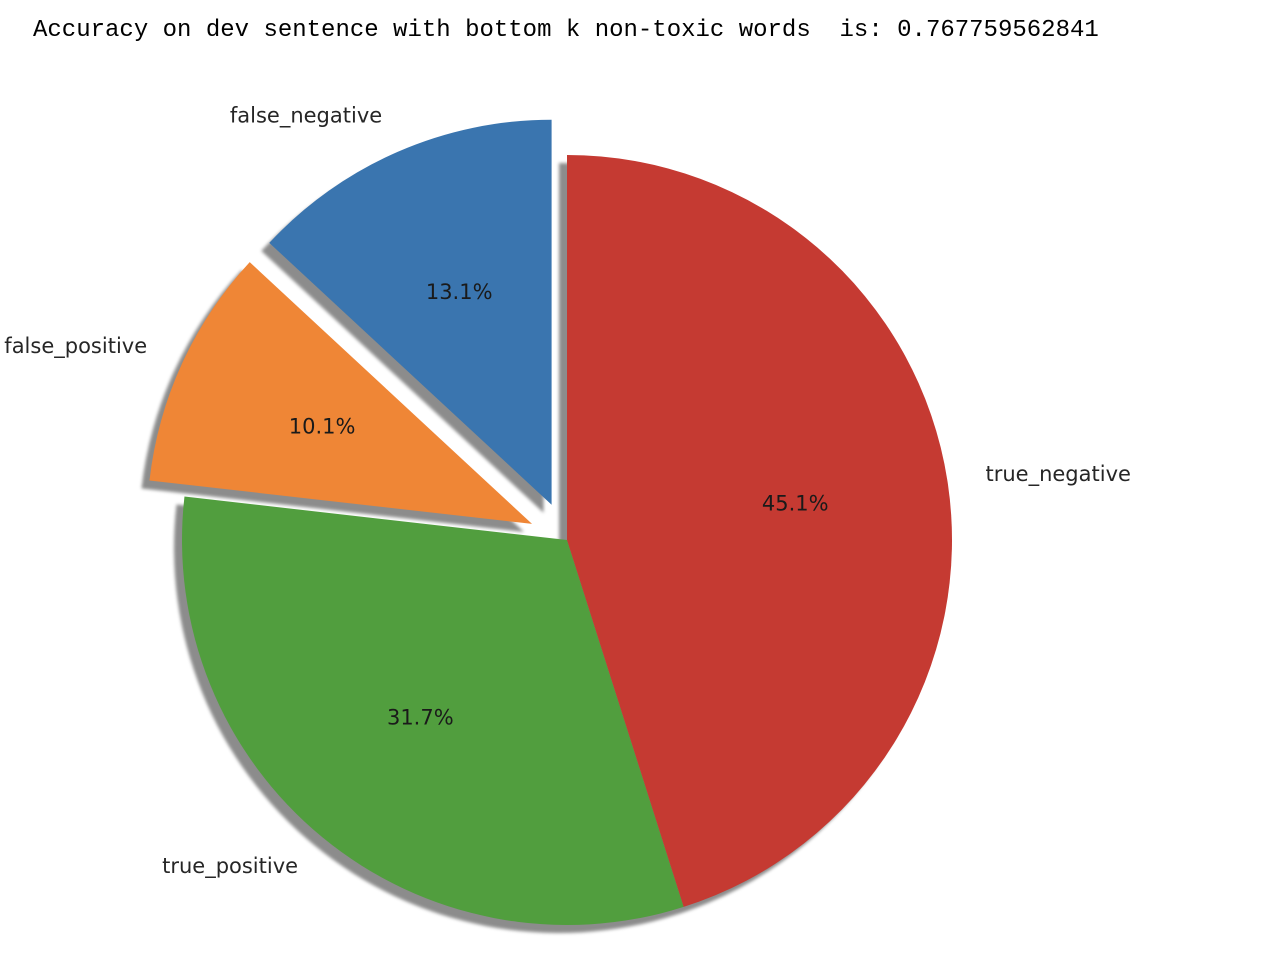  I want to click on slice-label-true-positive: true_positive, so click(230, 866).